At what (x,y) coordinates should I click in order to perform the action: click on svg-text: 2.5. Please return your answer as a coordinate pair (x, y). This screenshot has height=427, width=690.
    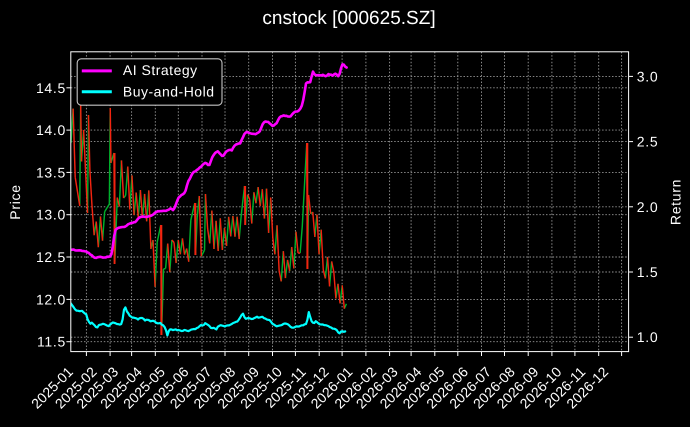
    Looking at the image, I should click on (648, 142).